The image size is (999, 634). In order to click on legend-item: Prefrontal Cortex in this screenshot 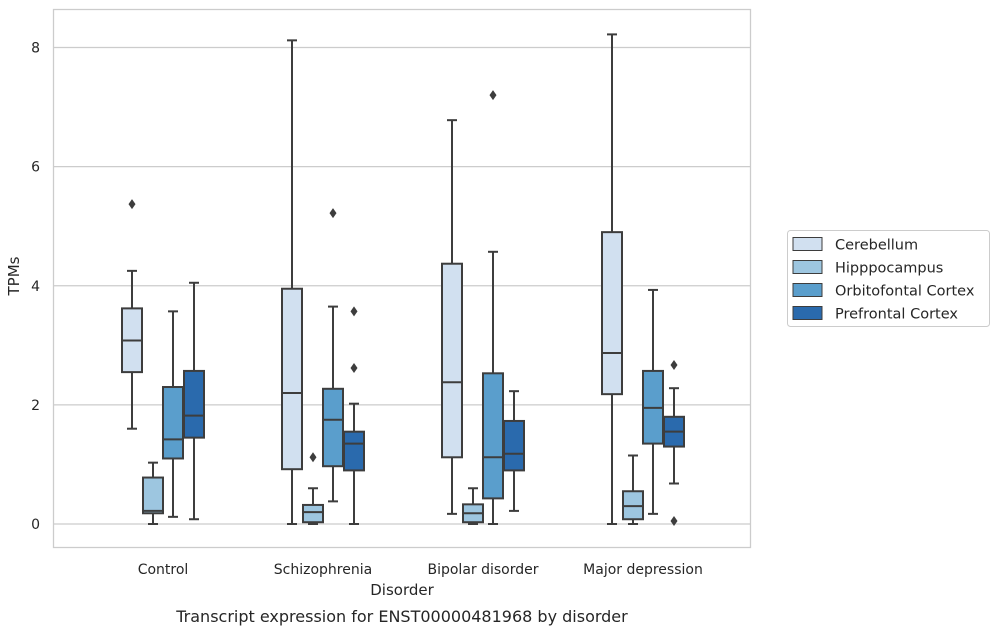, I will do `click(875, 314)`.